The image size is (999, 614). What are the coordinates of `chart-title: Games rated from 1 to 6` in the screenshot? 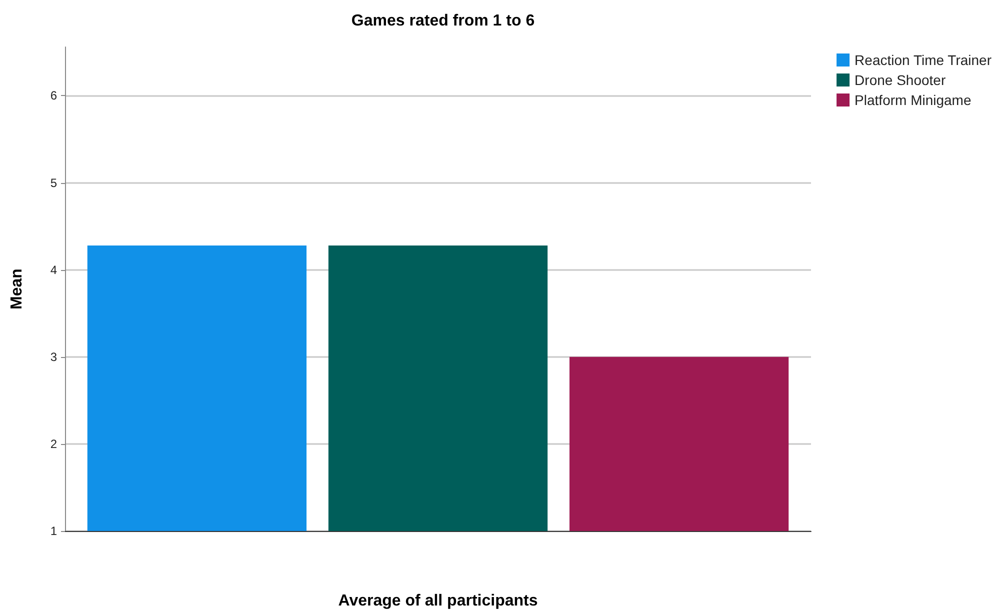 It's located at (443, 21).